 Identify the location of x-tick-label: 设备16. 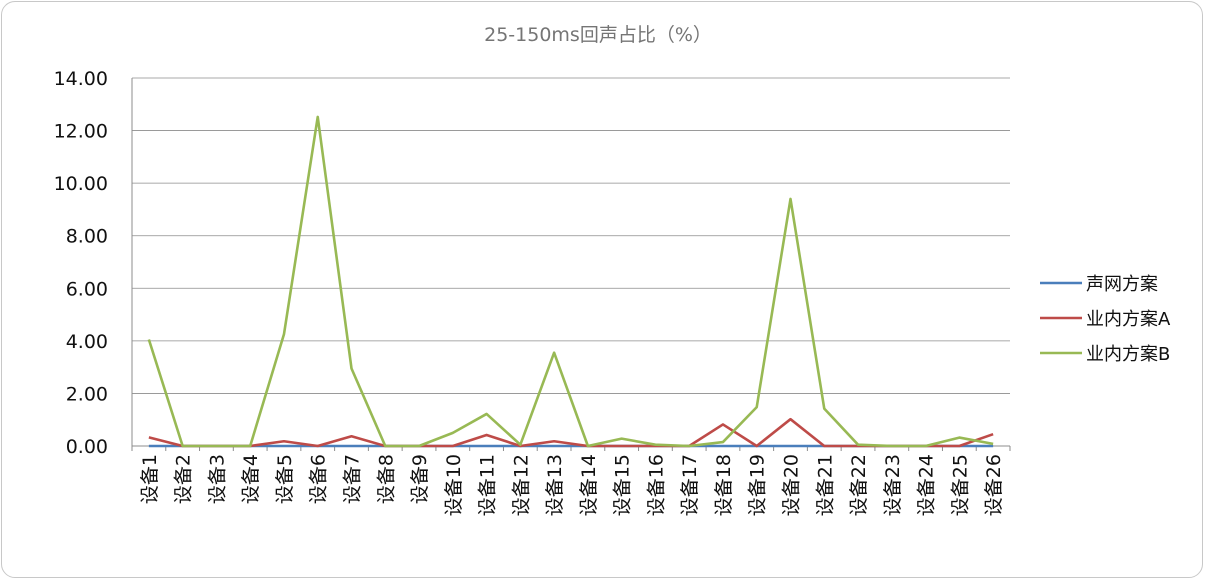
(656, 485).